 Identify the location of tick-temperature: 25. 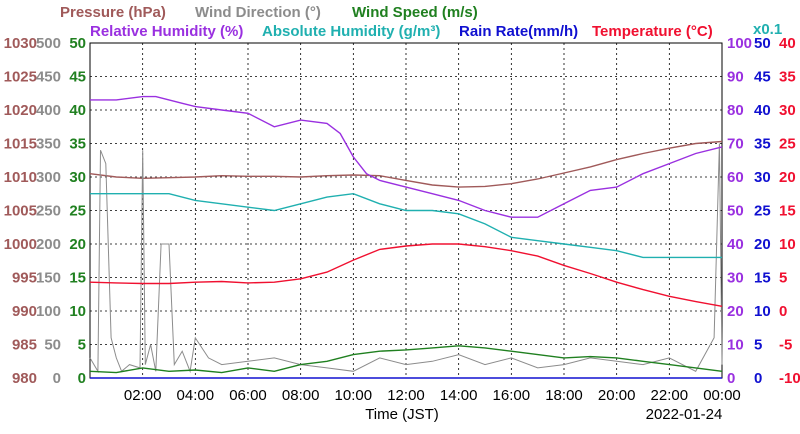
(787, 144).